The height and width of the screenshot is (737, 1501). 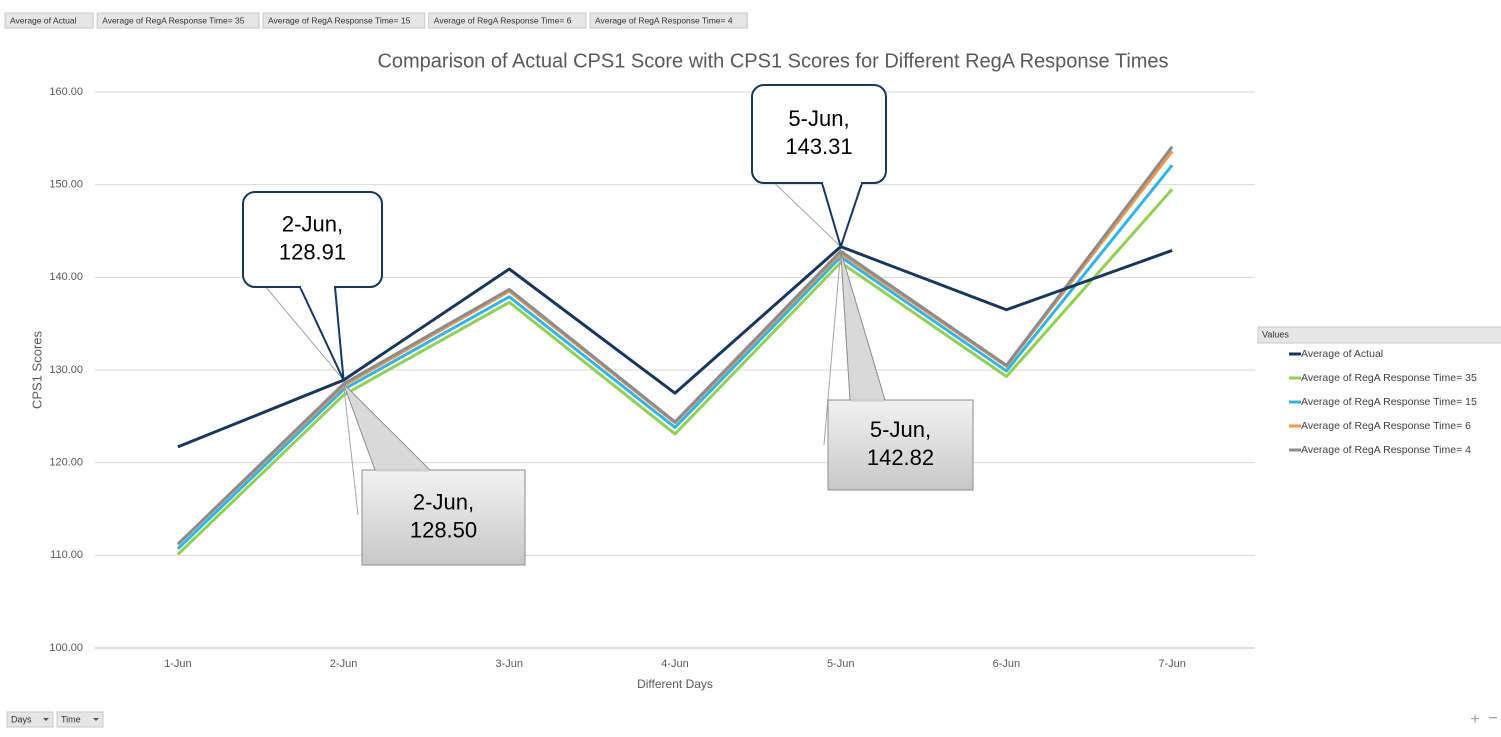 What do you see at coordinates (66, 463) in the screenshot?
I see `y-tick-label: 120.00` at bounding box center [66, 463].